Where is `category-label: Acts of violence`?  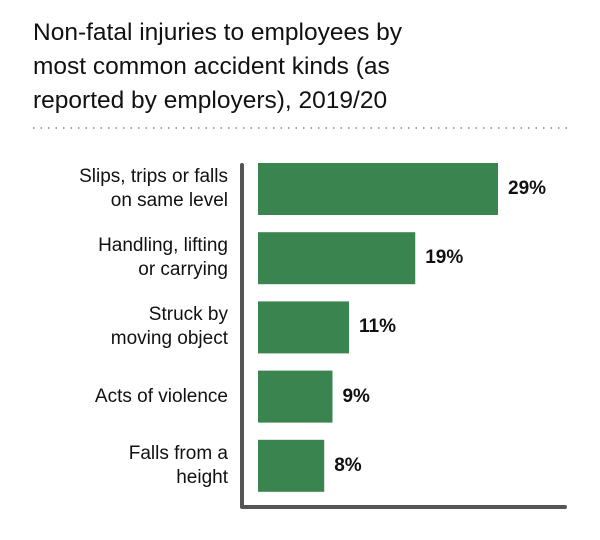 category-label: Acts of violence is located at coordinates (161, 396).